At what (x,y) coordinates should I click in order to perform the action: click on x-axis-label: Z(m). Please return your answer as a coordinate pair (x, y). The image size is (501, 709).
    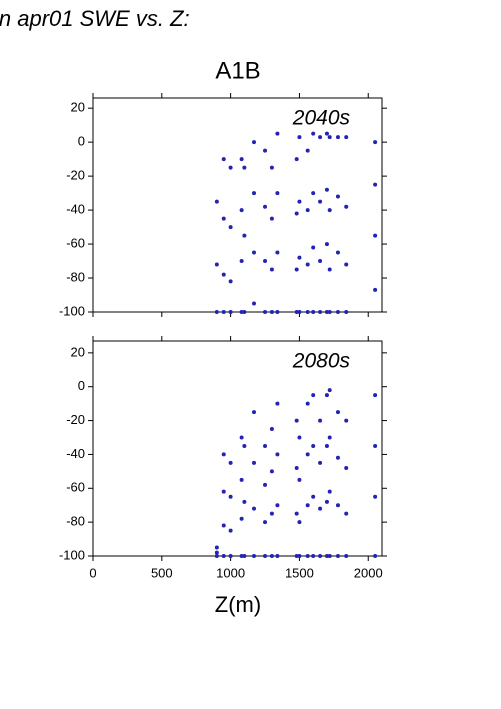
    Looking at the image, I should click on (238, 604).